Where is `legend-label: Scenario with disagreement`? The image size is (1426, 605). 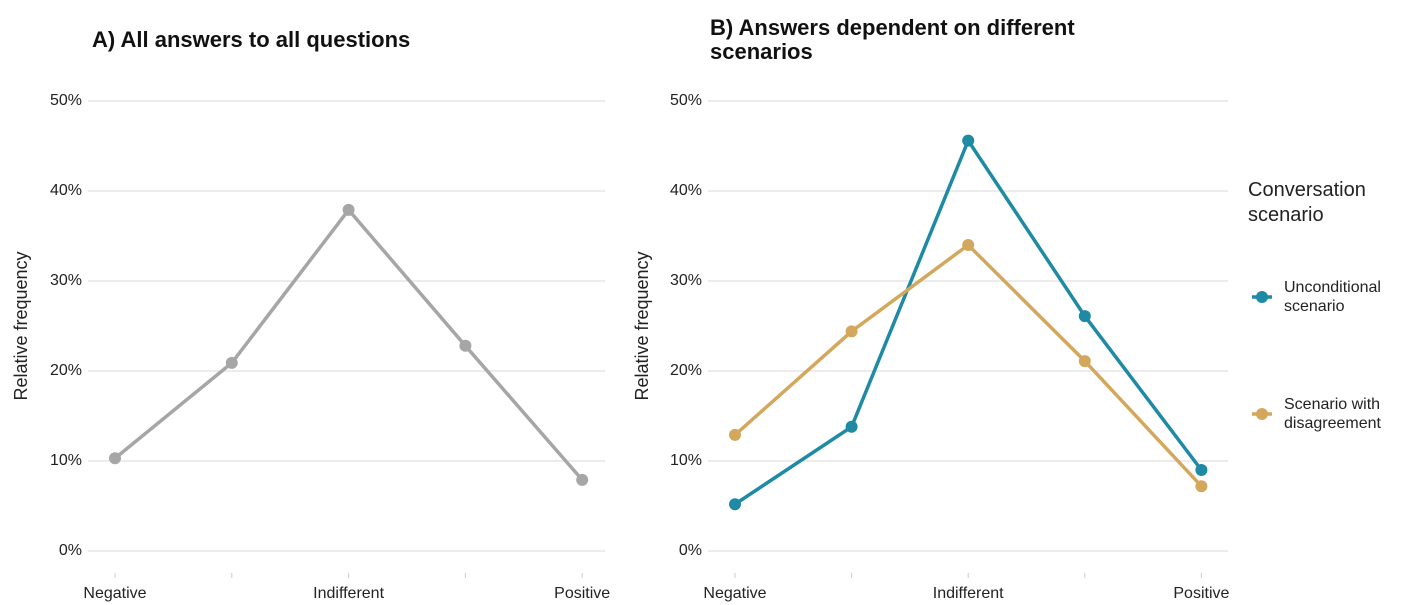 legend-label: Scenario with disagreement is located at coordinates (1332, 414).